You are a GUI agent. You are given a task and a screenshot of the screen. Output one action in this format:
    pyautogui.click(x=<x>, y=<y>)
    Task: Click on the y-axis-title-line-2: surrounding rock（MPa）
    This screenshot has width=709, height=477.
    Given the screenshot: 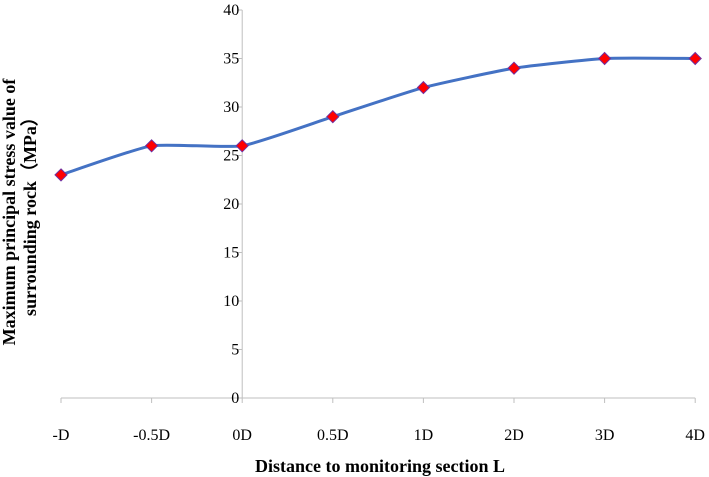 What is the action you would take?
    pyautogui.click(x=30, y=212)
    